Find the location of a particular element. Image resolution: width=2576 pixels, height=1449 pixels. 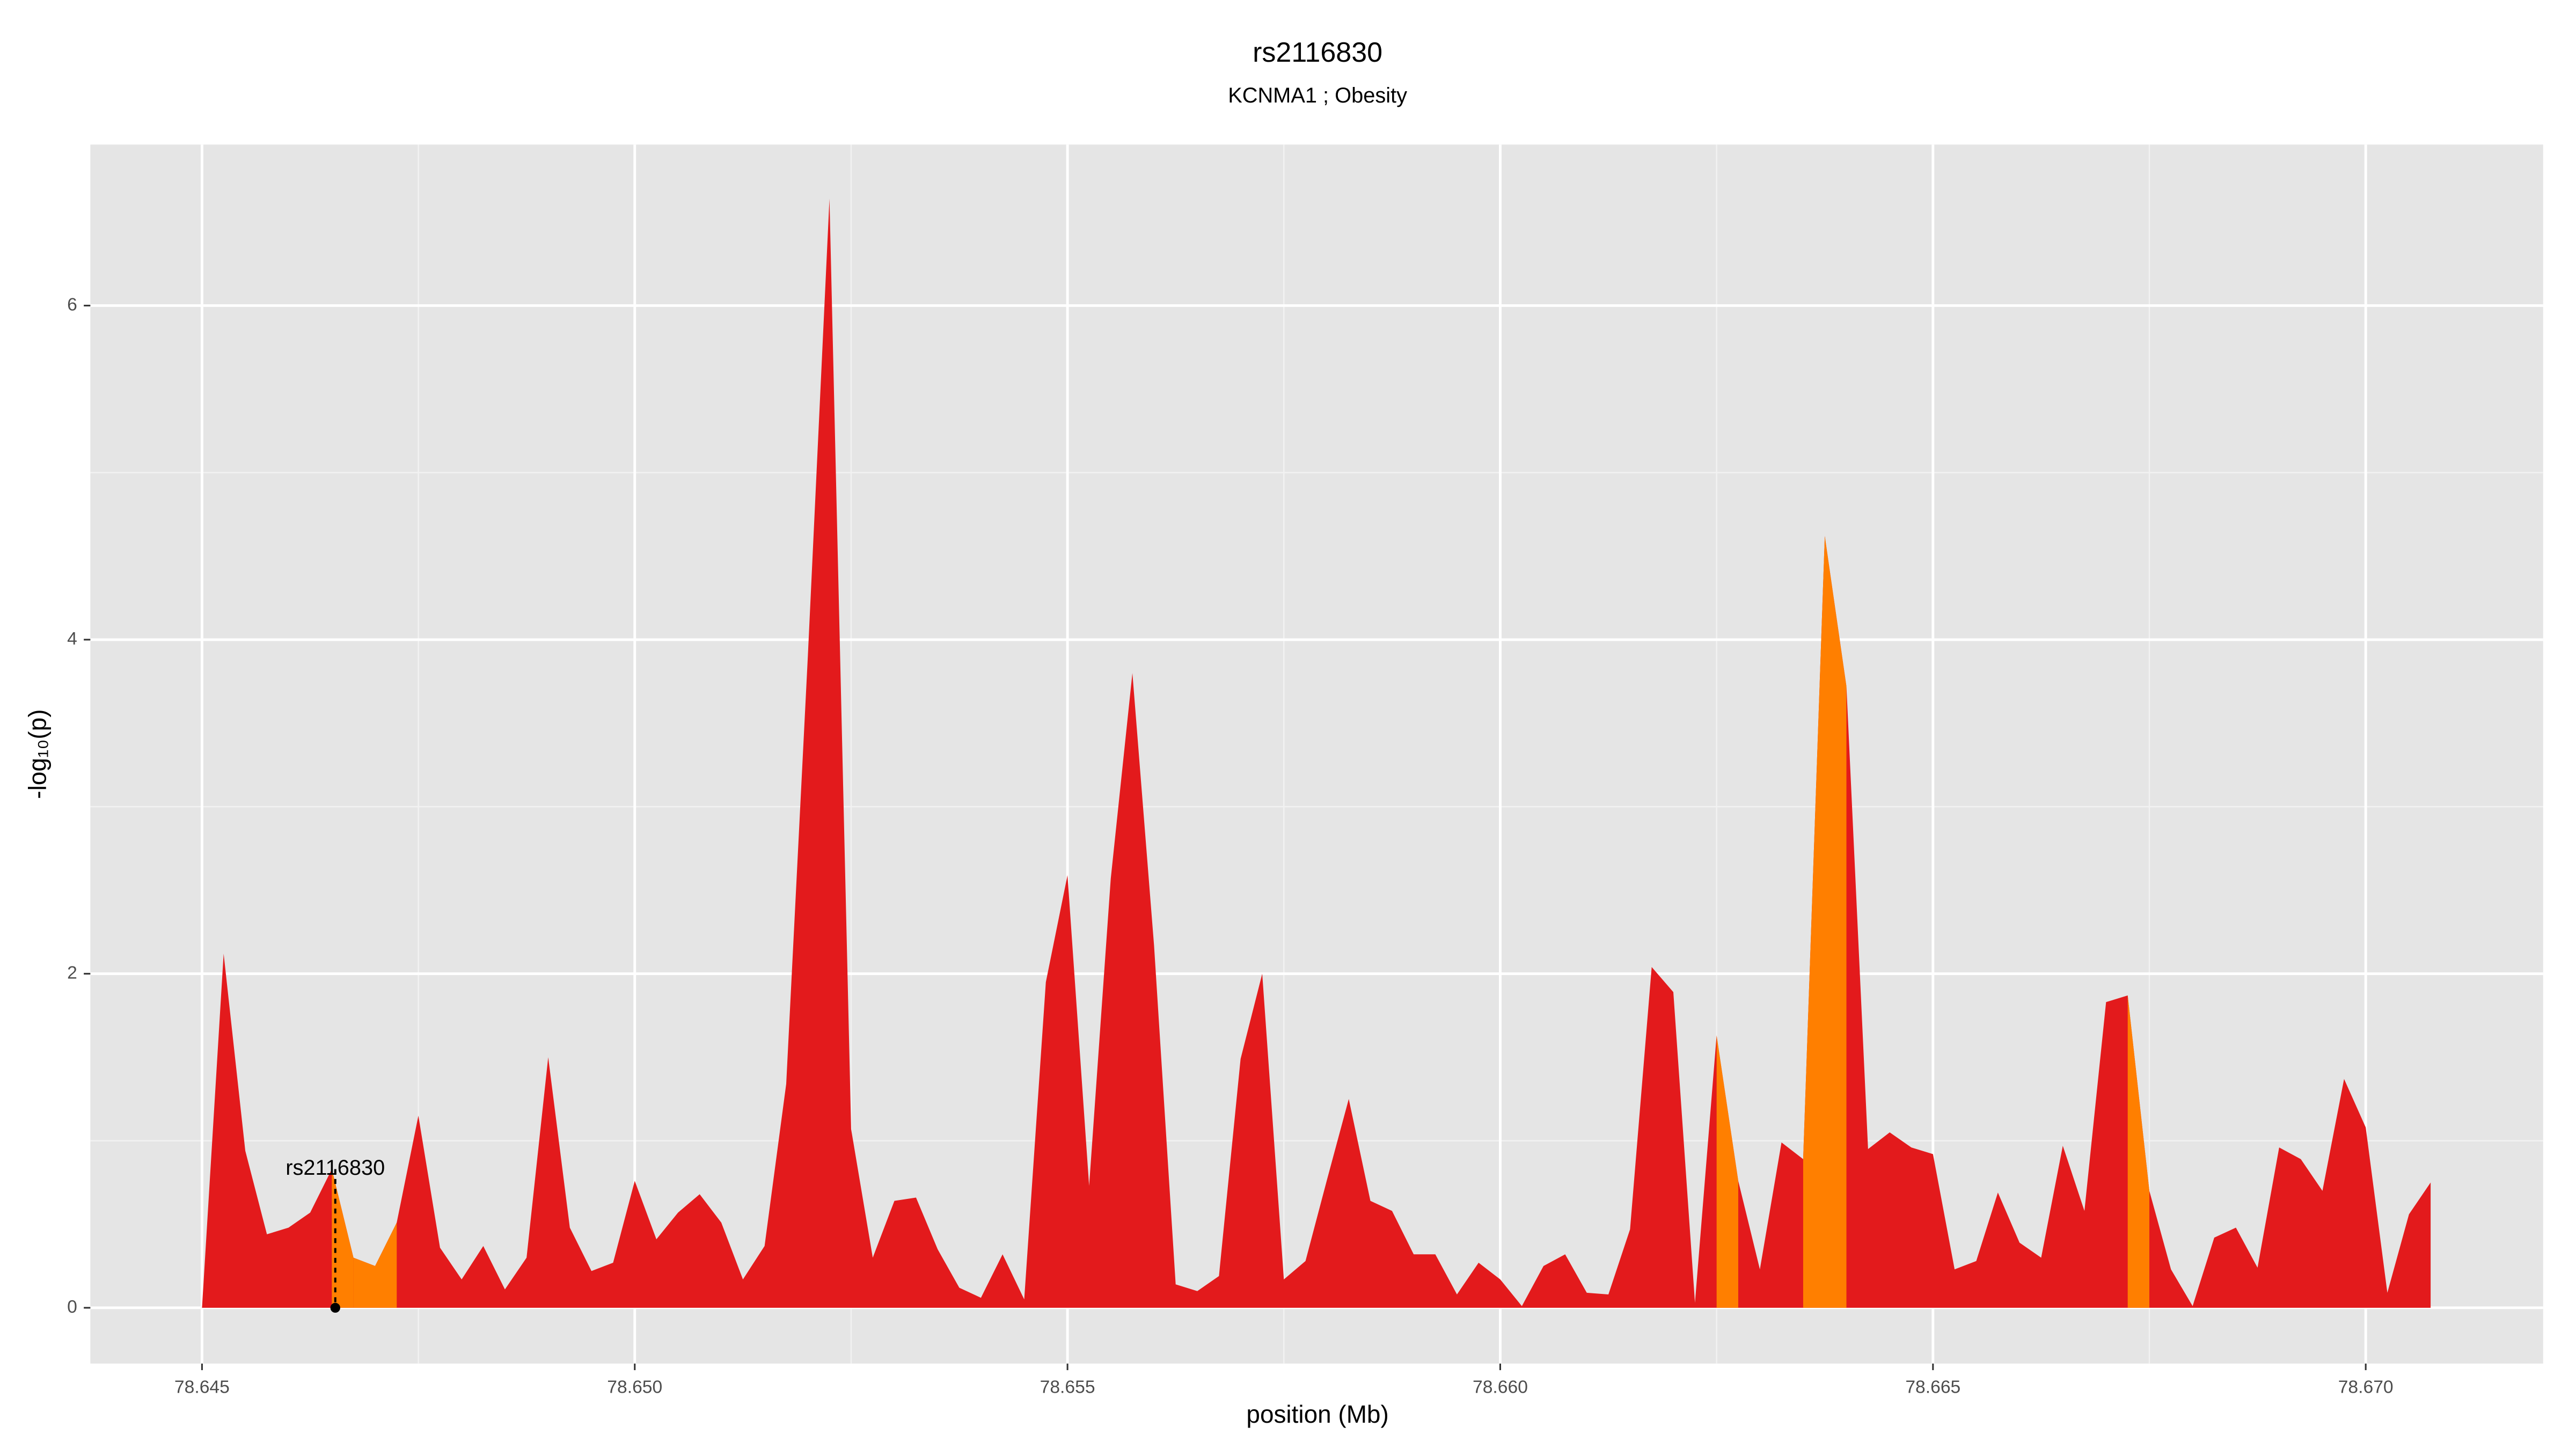

y-tick-label: 2 is located at coordinates (72, 973).